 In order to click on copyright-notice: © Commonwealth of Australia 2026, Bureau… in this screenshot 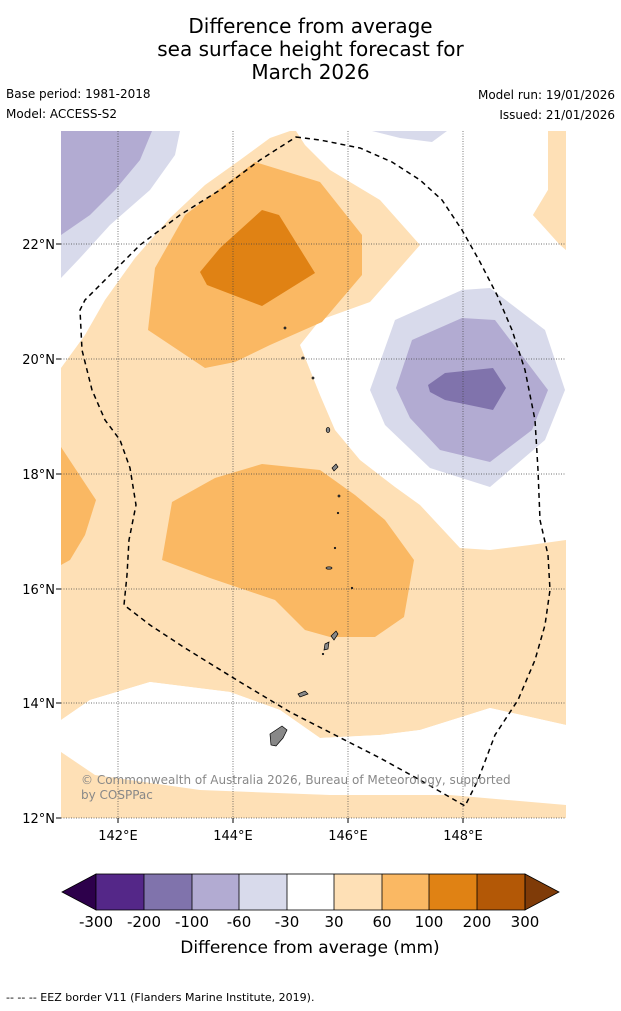, I will do `click(296, 787)`.